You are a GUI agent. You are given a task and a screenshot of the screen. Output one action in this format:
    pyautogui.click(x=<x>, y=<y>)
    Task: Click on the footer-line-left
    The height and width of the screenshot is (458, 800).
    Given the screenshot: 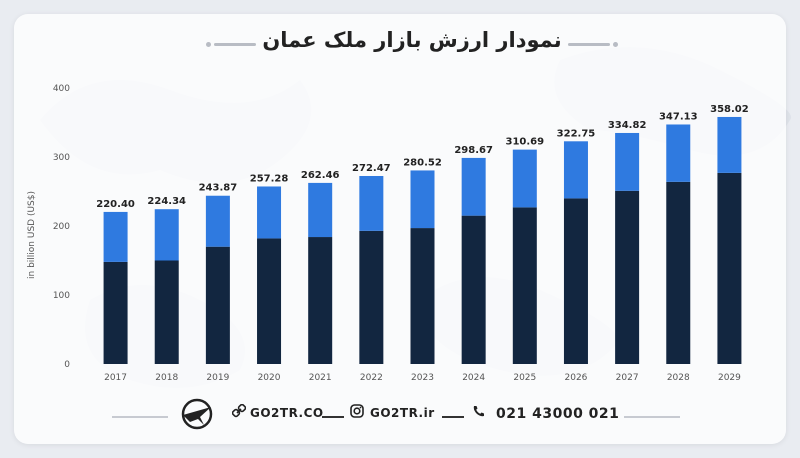 What is the action you would take?
    pyautogui.click(x=140, y=417)
    